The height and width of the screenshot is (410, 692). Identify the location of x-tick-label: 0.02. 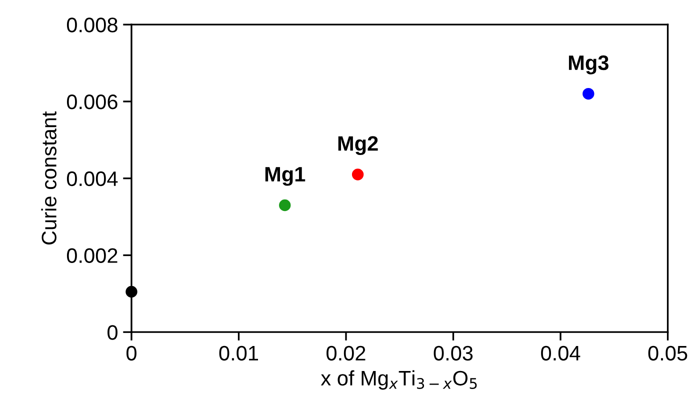
(346, 353).